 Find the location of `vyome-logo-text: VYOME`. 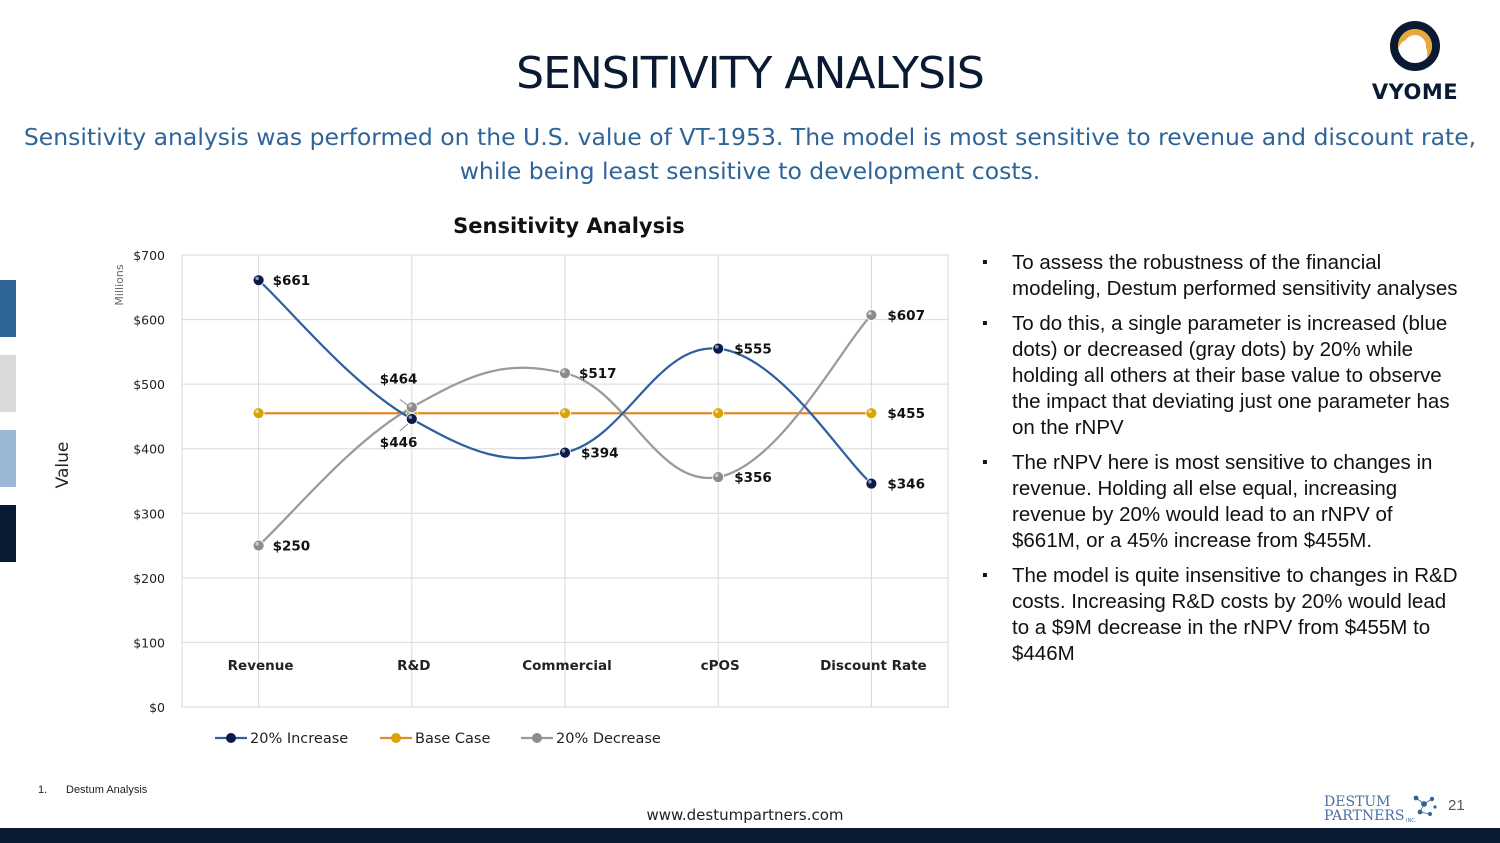

vyome-logo-text: VYOME is located at coordinates (1415, 92).